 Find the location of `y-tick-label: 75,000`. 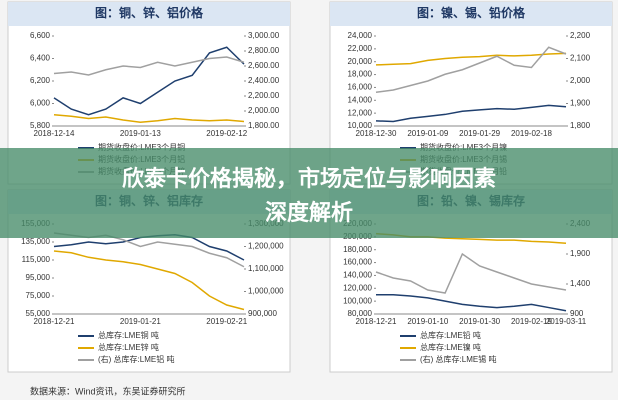

y-tick-label: 75,000 is located at coordinates (38, 295).